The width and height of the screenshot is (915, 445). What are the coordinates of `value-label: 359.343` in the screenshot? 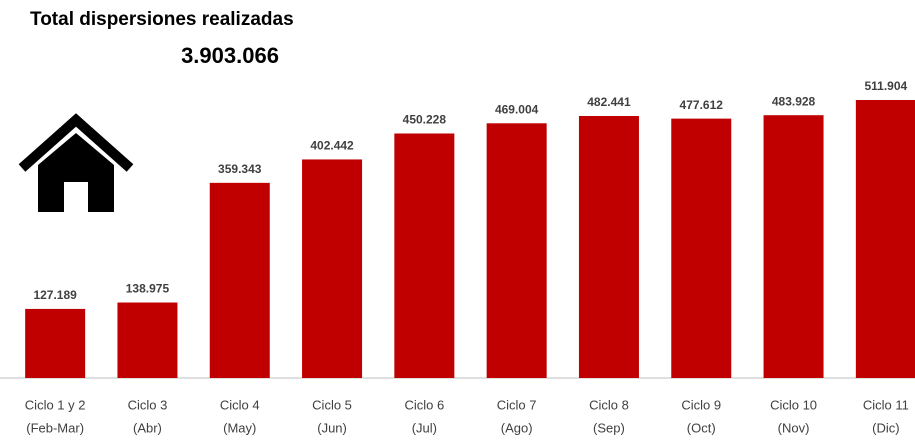 It's located at (240, 169).